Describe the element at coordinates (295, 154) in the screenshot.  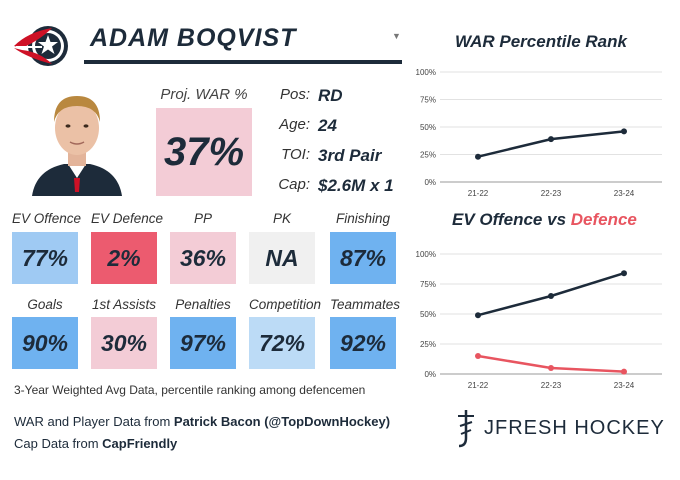
I see `info-key: TOI:` at that location.